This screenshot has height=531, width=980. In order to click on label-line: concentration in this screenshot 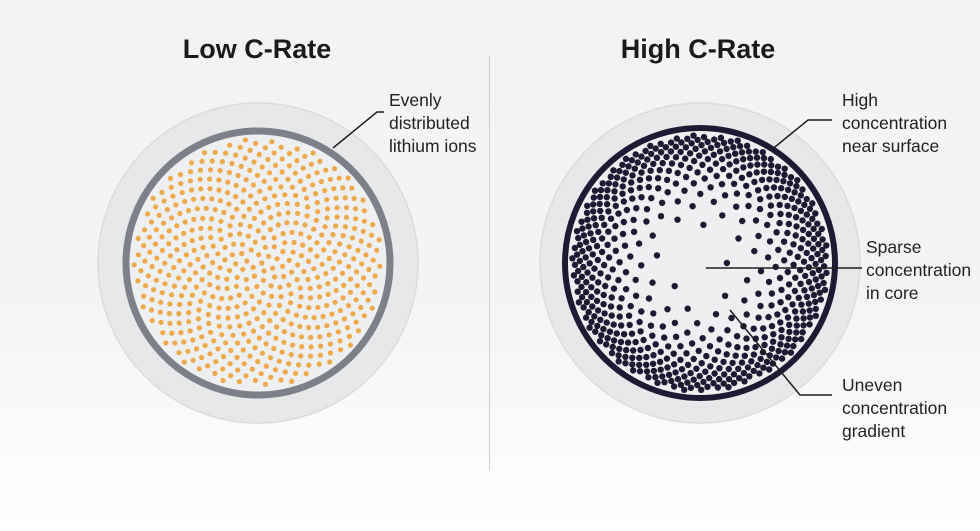, I will do `click(895, 408)`.